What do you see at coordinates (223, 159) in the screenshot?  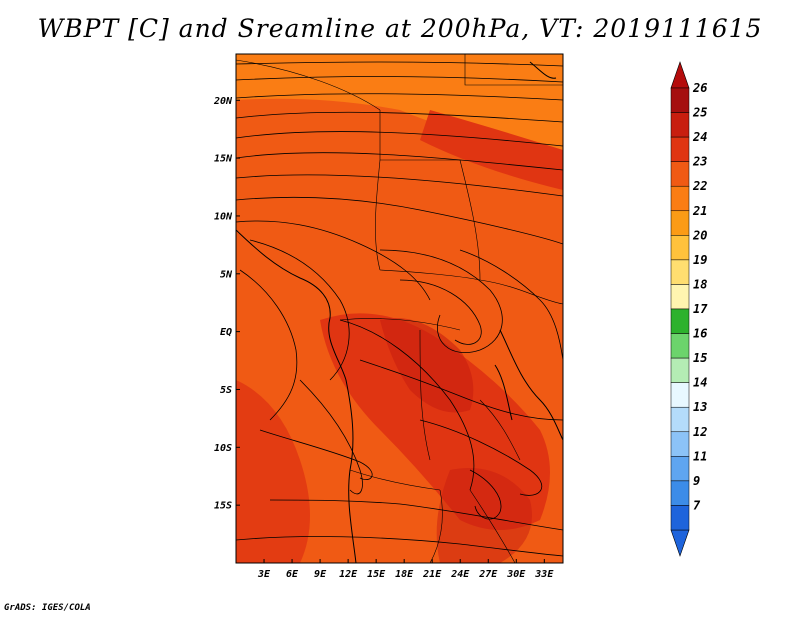 I see `y-tick-label: 15N` at bounding box center [223, 159].